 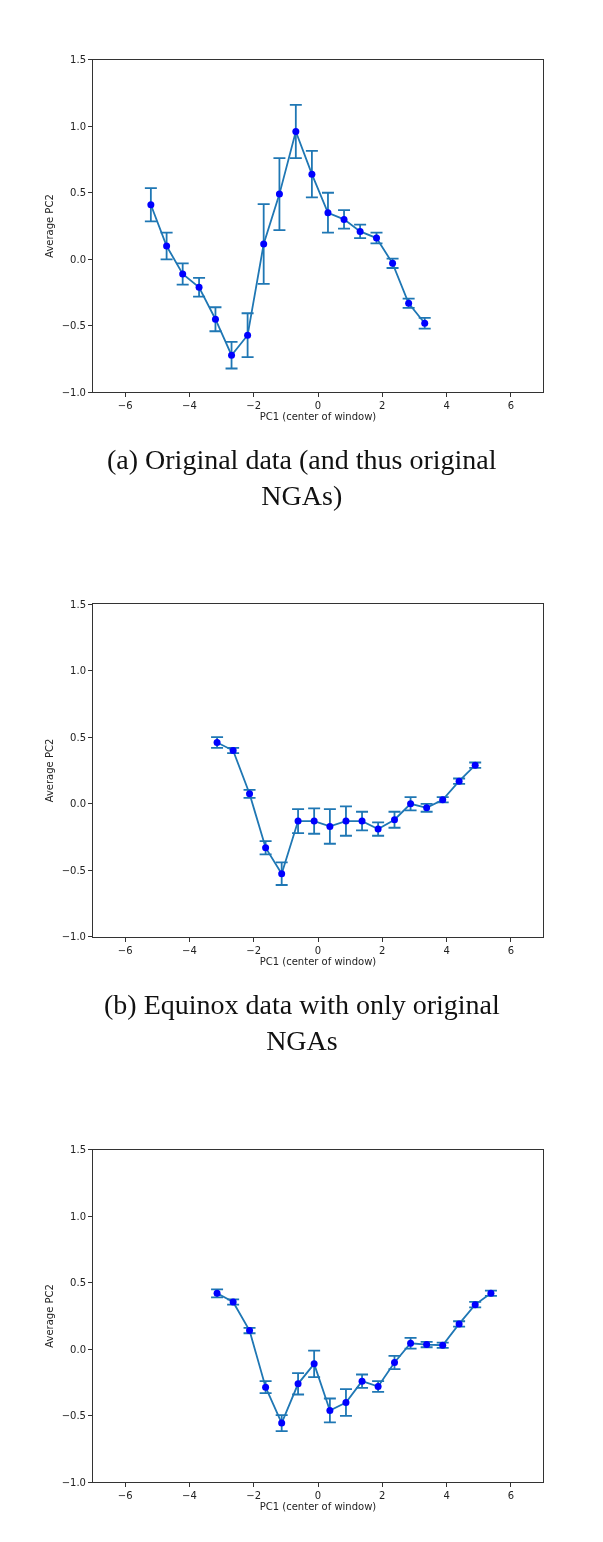 I want to click on text: (b) Equinox data with only original NGAs, so click(x=302, y=1023).